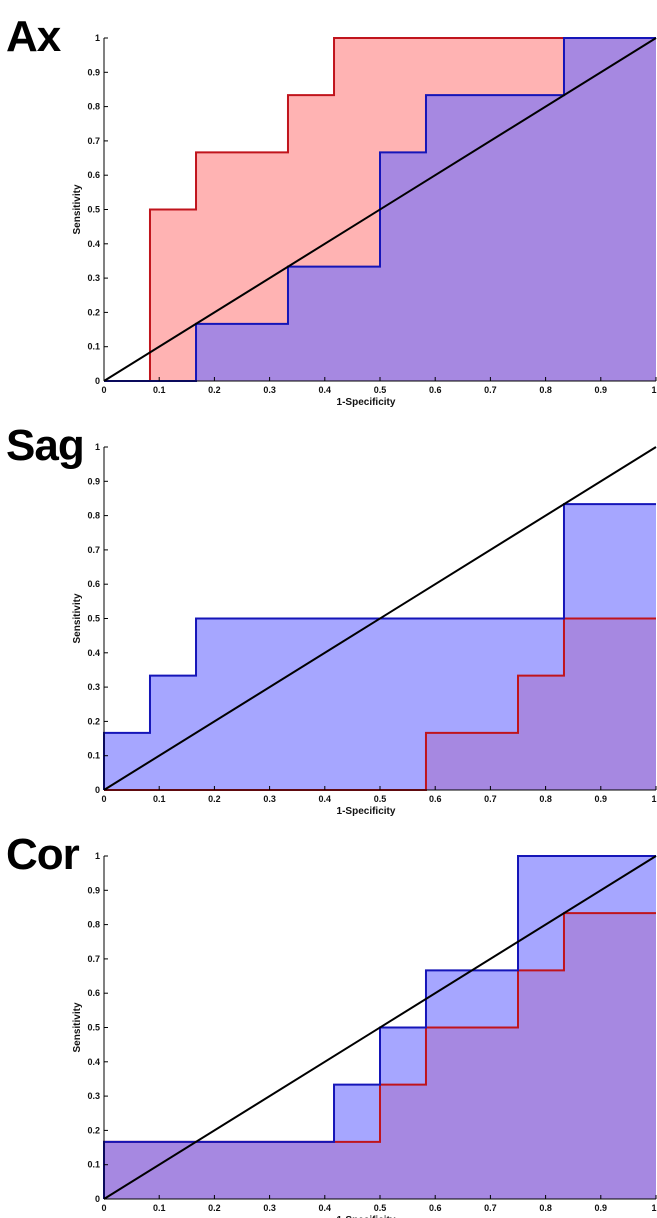  Describe the element at coordinates (45, 445) in the screenshot. I see `panel-label-sag: Sag` at that location.